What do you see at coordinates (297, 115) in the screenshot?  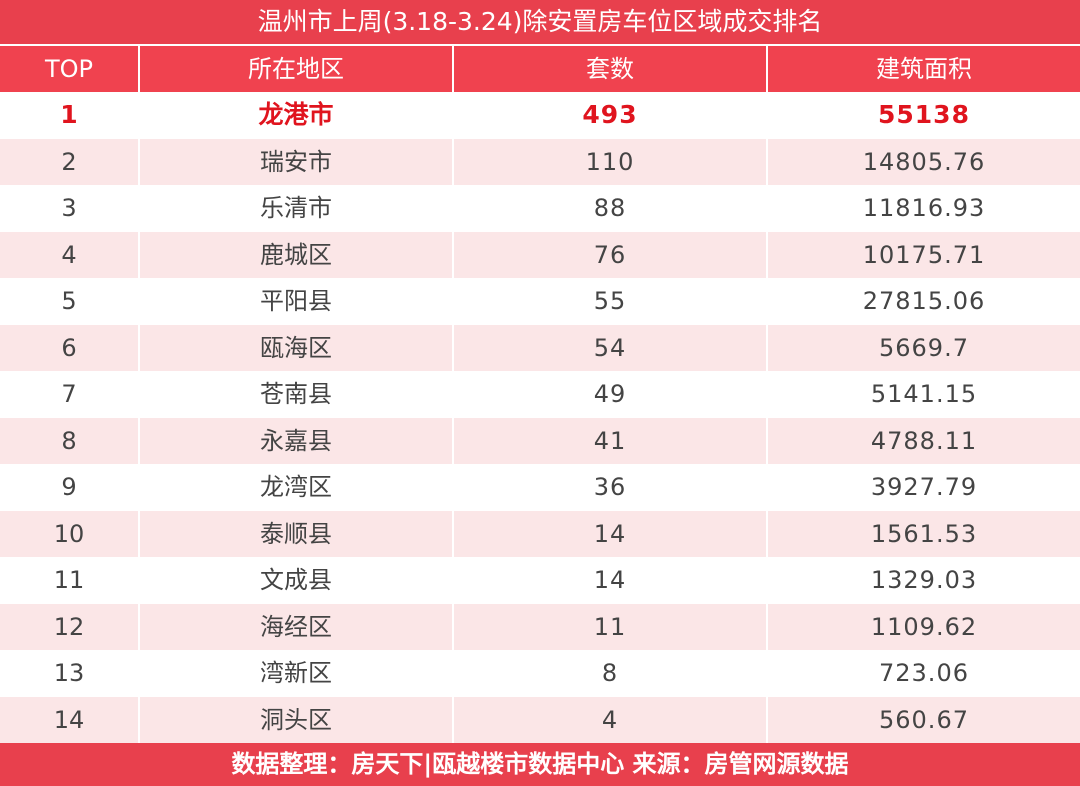 I see `region-cell: 龙港市` at bounding box center [297, 115].